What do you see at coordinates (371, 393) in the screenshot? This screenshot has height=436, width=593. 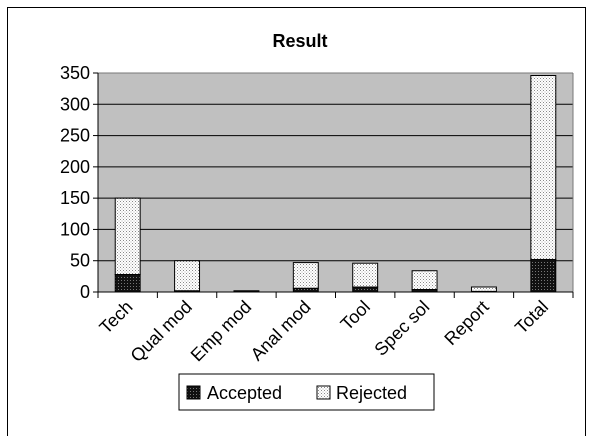 I see `legend-label-rejected: Rejected` at bounding box center [371, 393].